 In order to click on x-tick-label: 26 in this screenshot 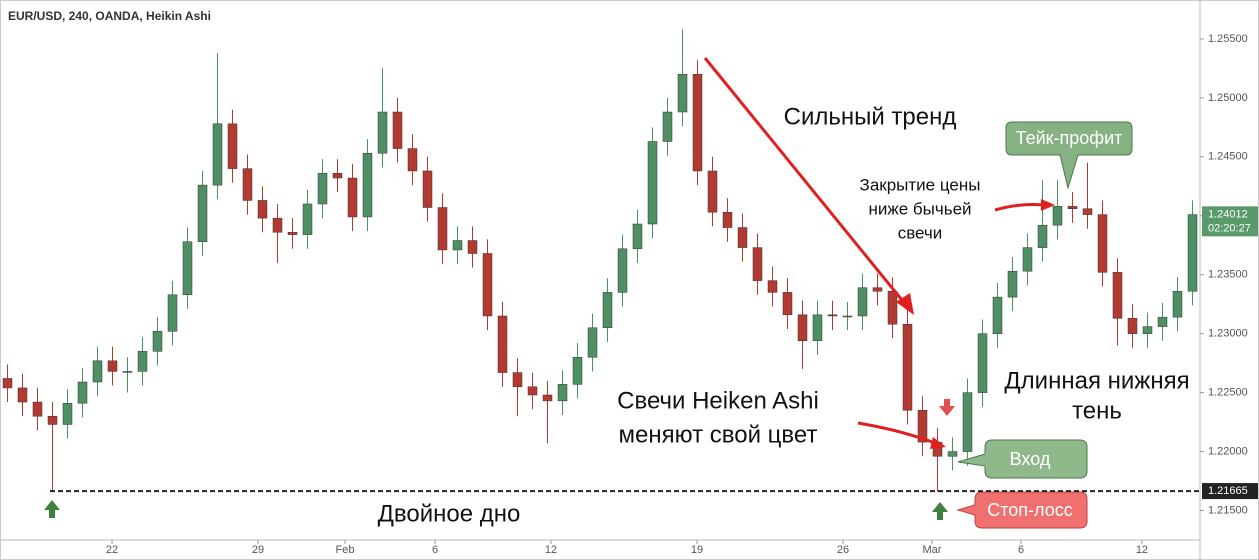, I will do `click(843, 550)`.